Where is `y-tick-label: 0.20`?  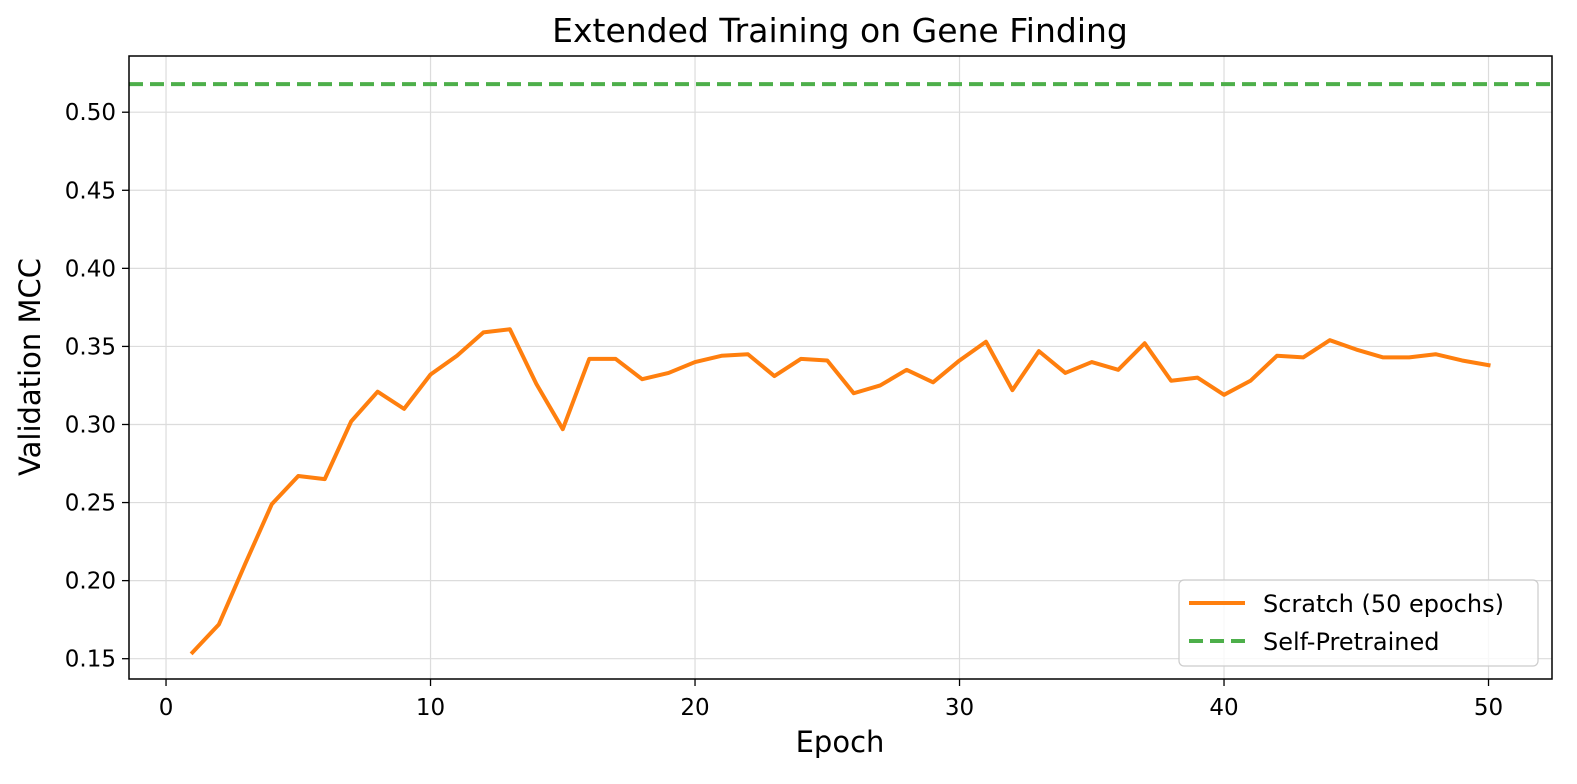 y-tick-label: 0.20 is located at coordinates (90, 582).